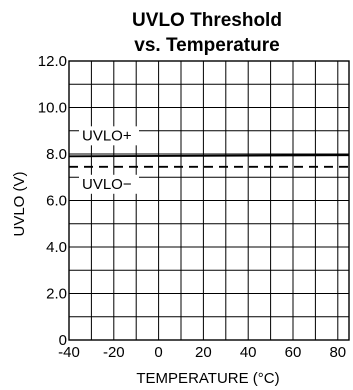 The height and width of the screenshot is (390, 353). Describe the element at coordinates (293, 352) in the screenshot. I see `x-tick-label: 60` at that location.